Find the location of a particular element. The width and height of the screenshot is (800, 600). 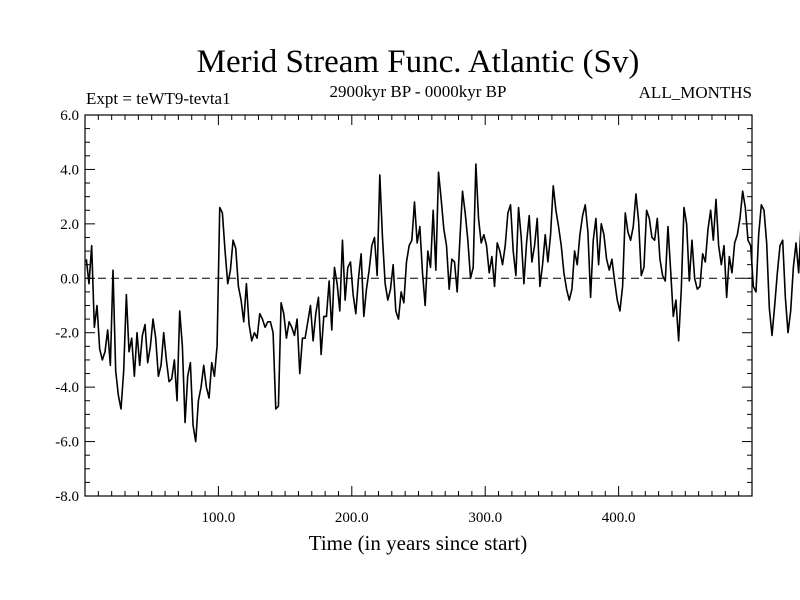

y-tick-label: -6.0 is located at coordinates (67, 443).